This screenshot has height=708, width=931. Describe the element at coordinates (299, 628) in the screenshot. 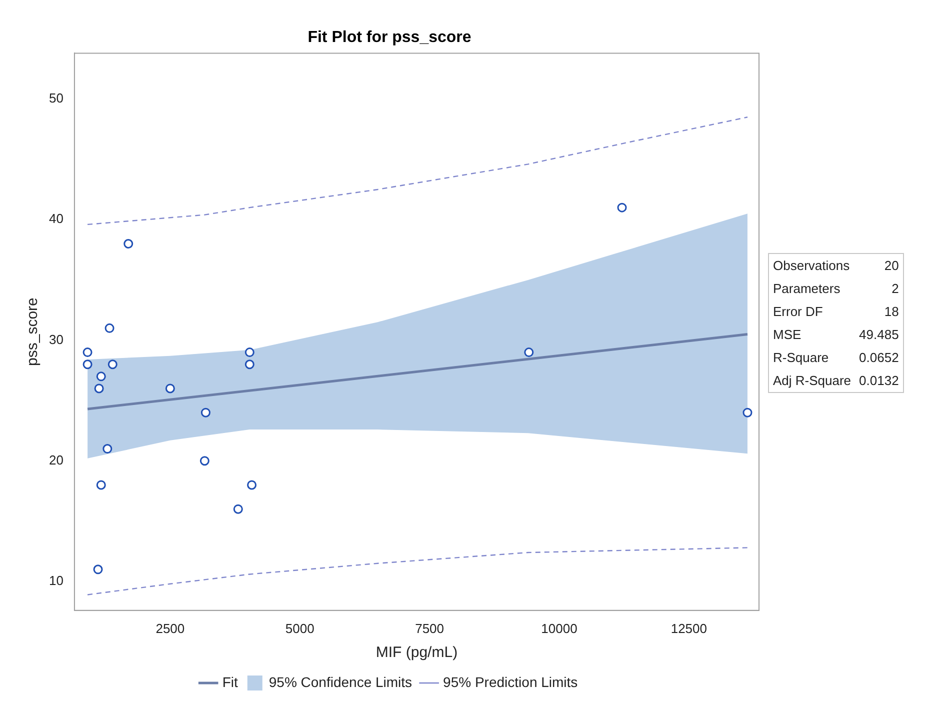

I see `x-tick-label: 5000` at that location.